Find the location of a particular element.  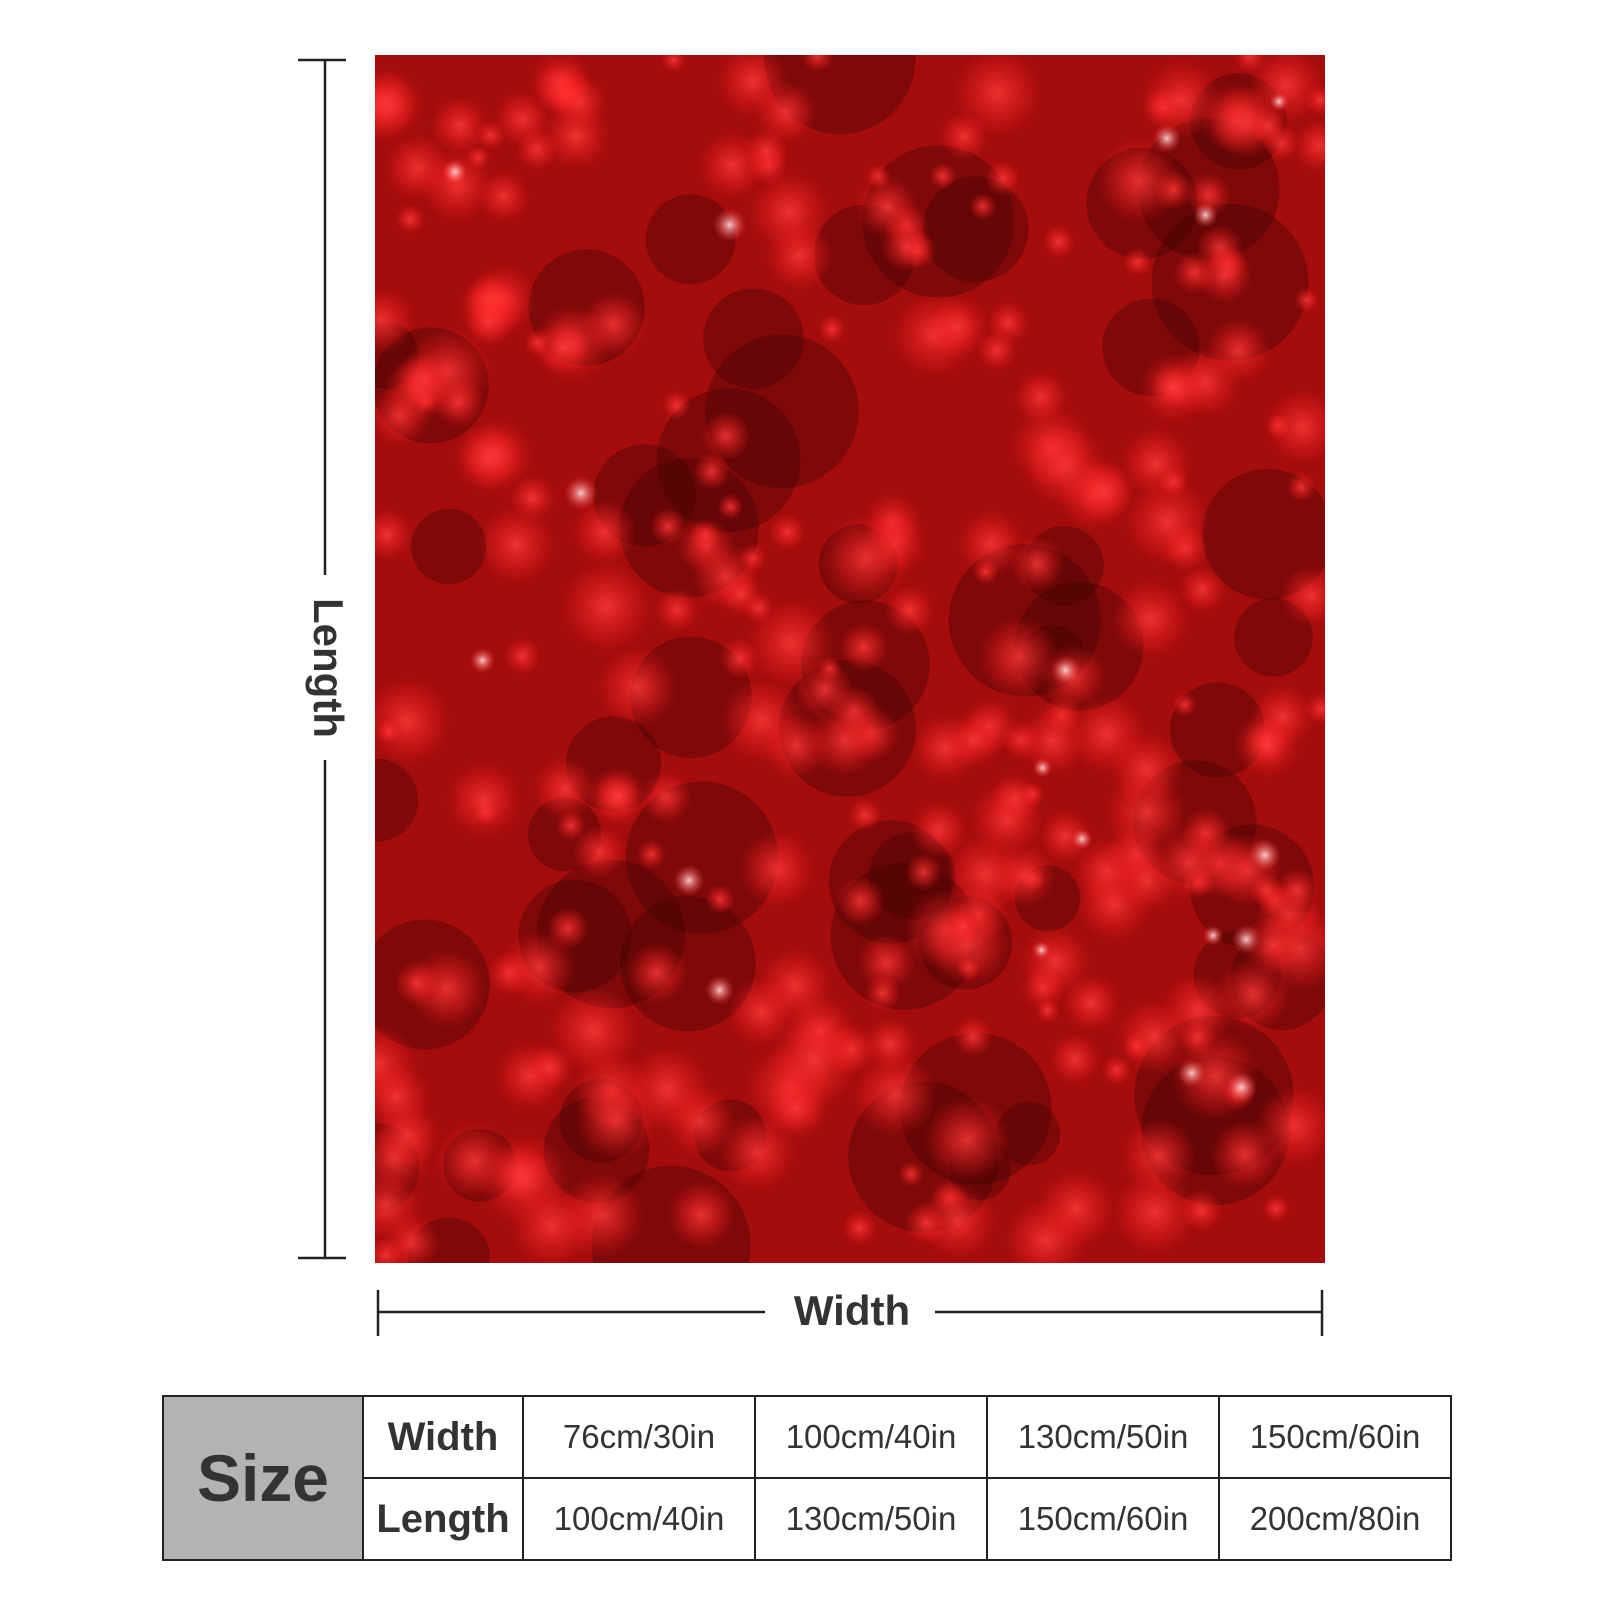

width-dimension is located at coordinates (850, 1313).